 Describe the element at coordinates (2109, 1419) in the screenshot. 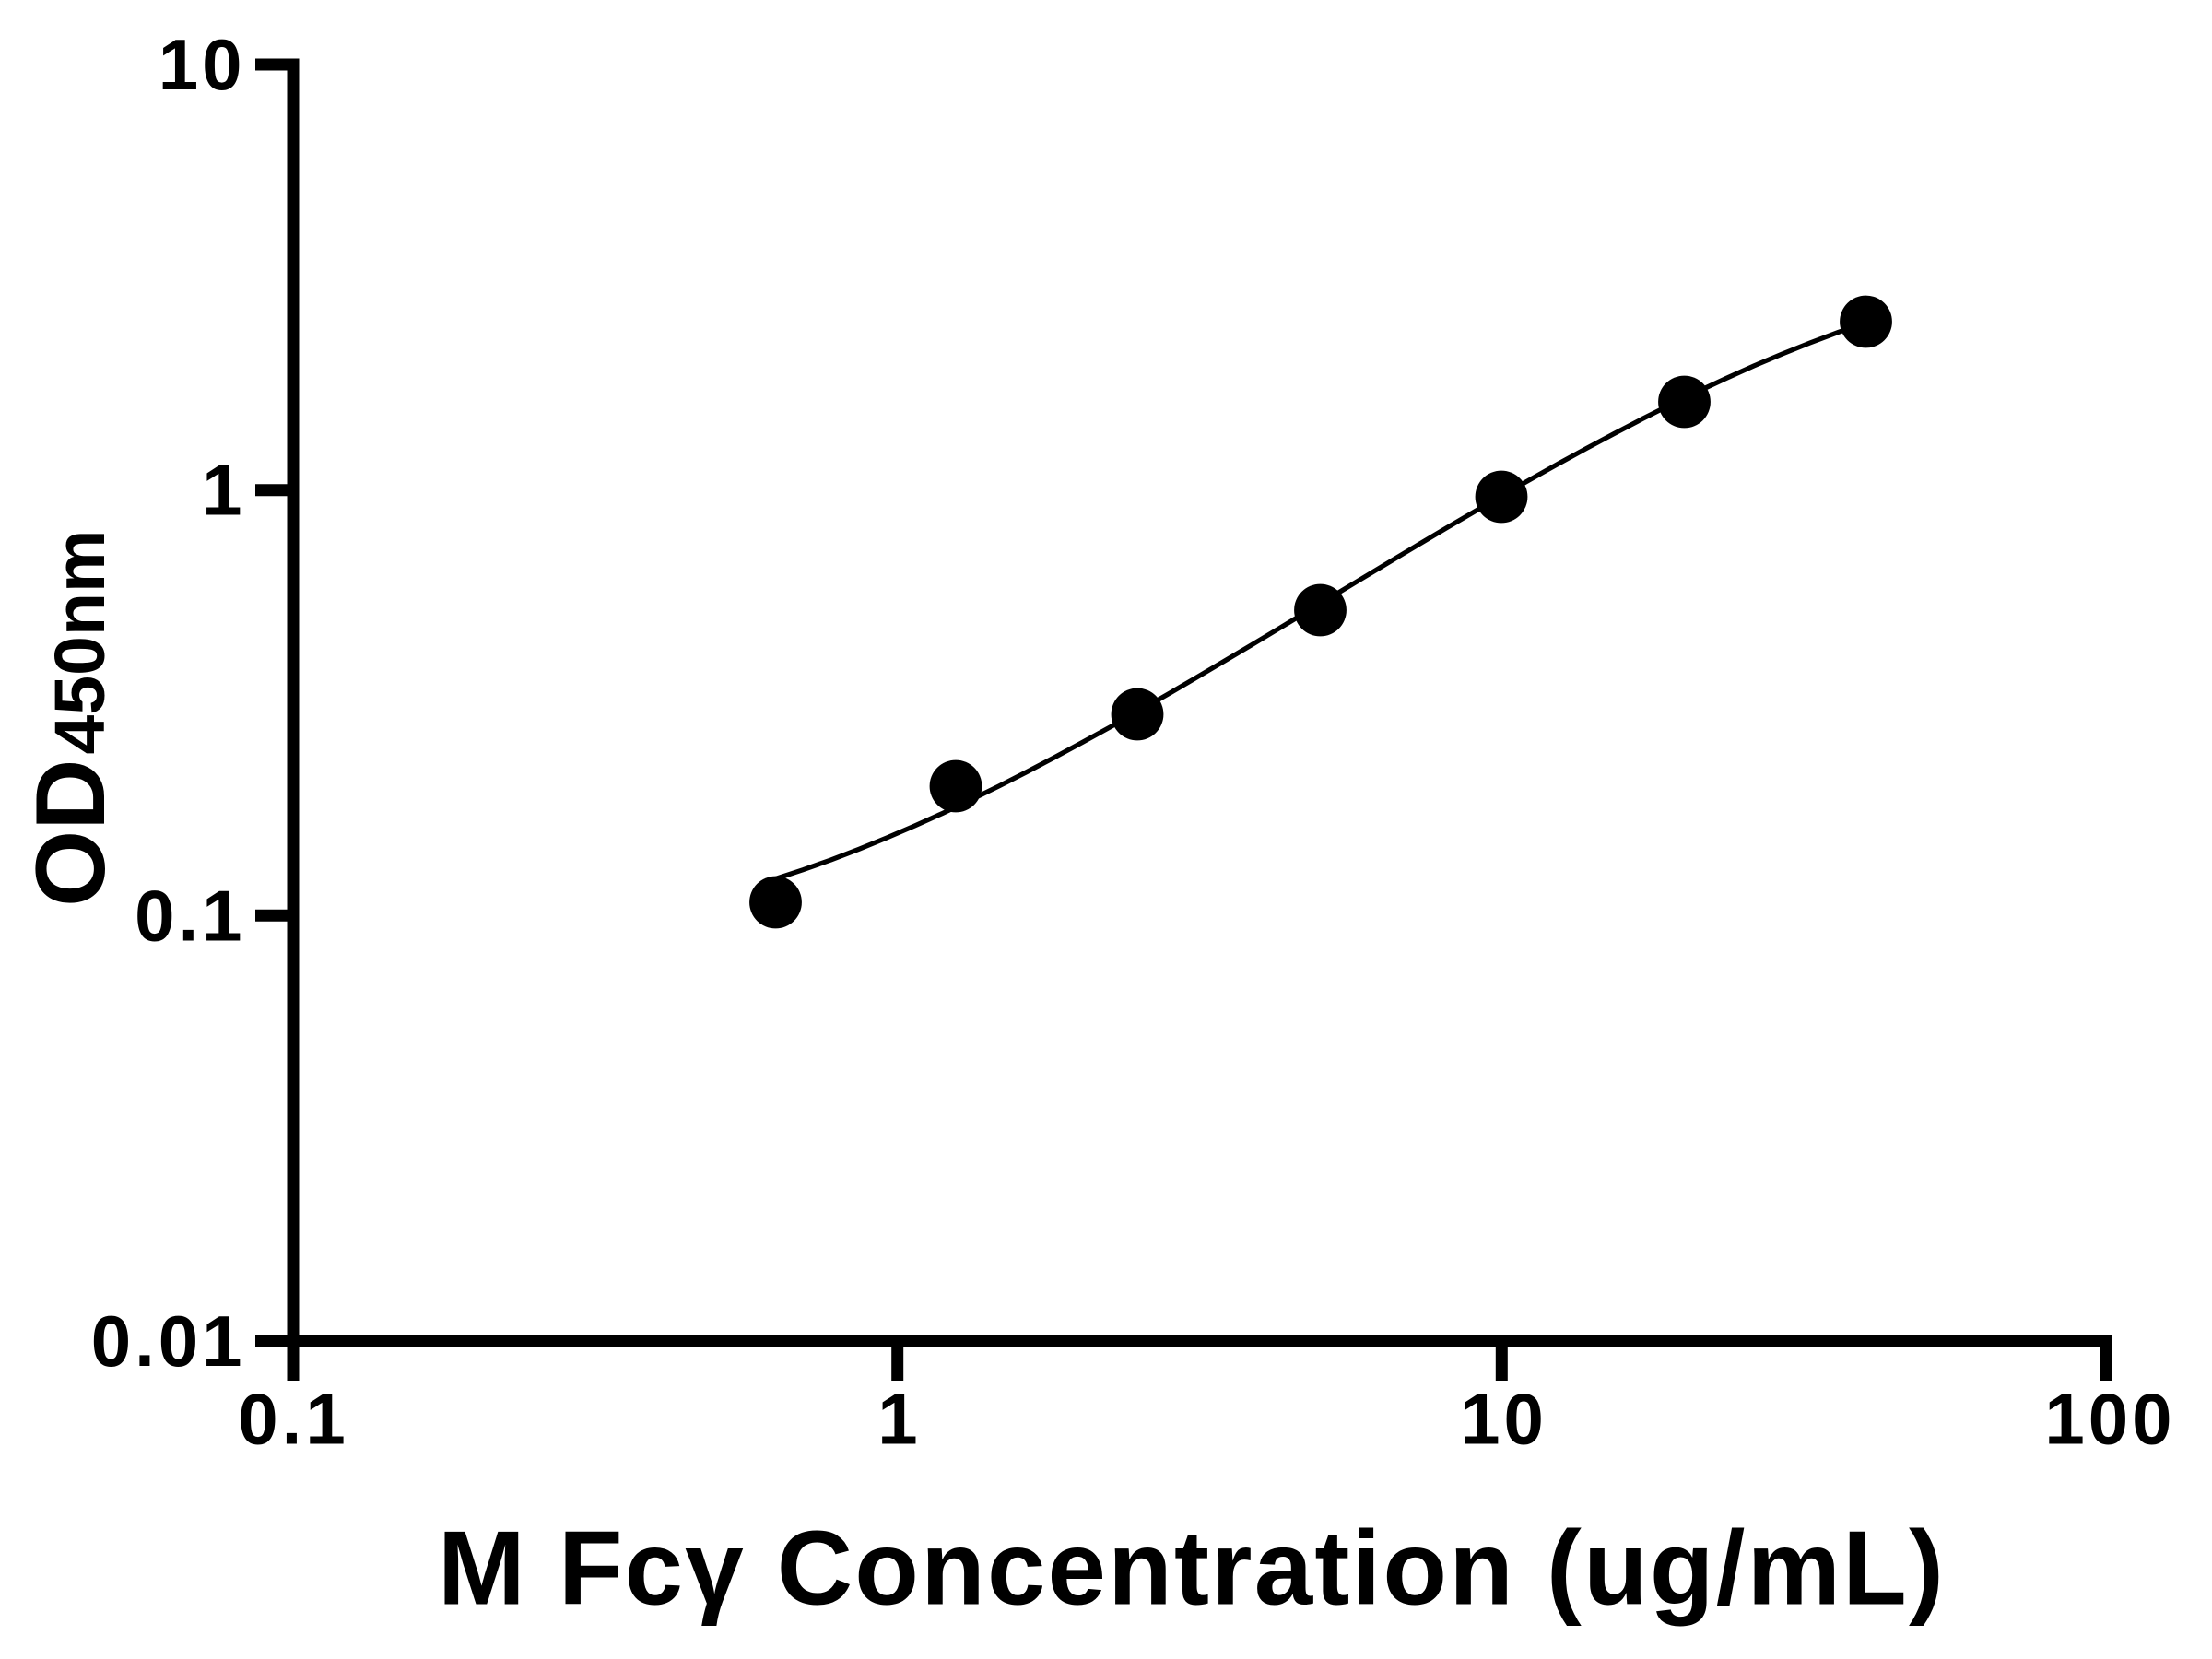

I see `svg-text: 100` at that location.